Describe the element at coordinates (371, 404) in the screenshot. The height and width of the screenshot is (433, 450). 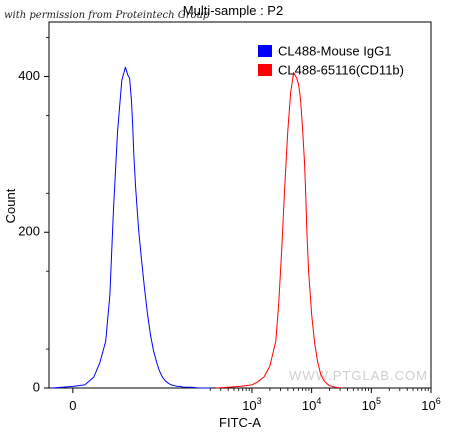
I see `x-tick-label: 10⁵` at that location.